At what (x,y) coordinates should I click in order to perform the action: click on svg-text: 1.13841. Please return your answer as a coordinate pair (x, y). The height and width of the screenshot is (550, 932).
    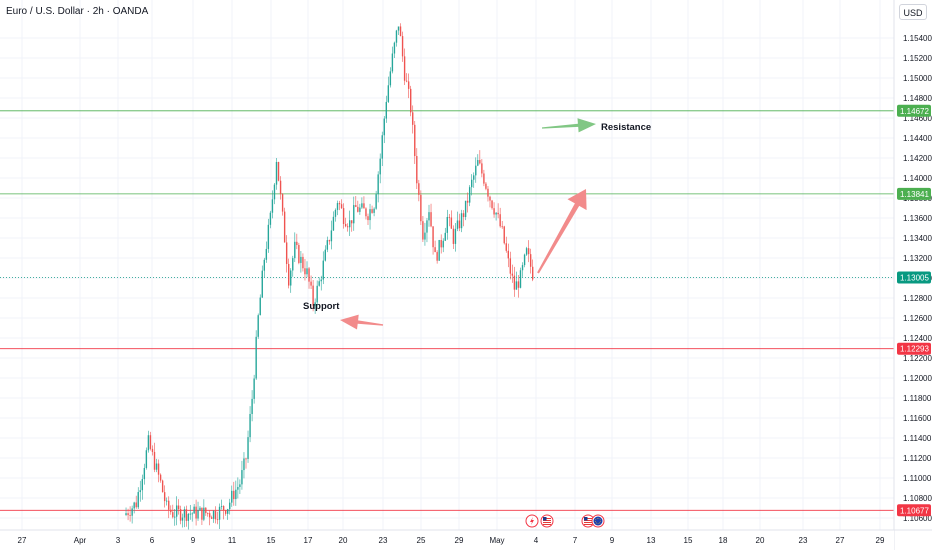
    Looking at the image, I should click on (914, 194).